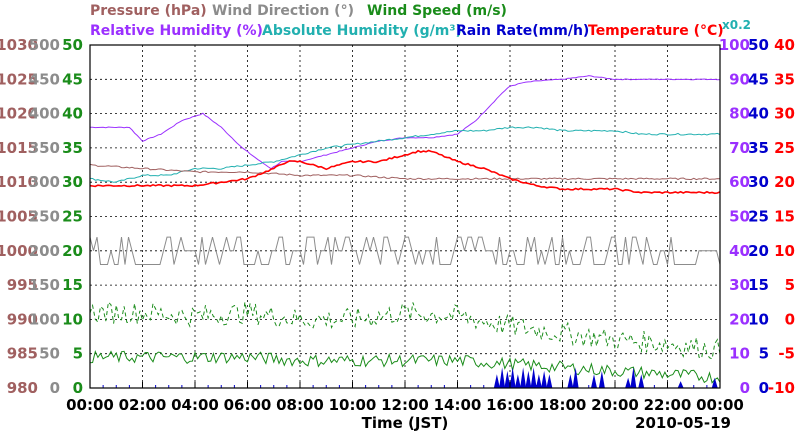 The height and width of the screenshot is (434, 800). Describe the element at coordinates (764, 354) in the screenshot. I see `rain-rate-tick-label: 5` at that location.